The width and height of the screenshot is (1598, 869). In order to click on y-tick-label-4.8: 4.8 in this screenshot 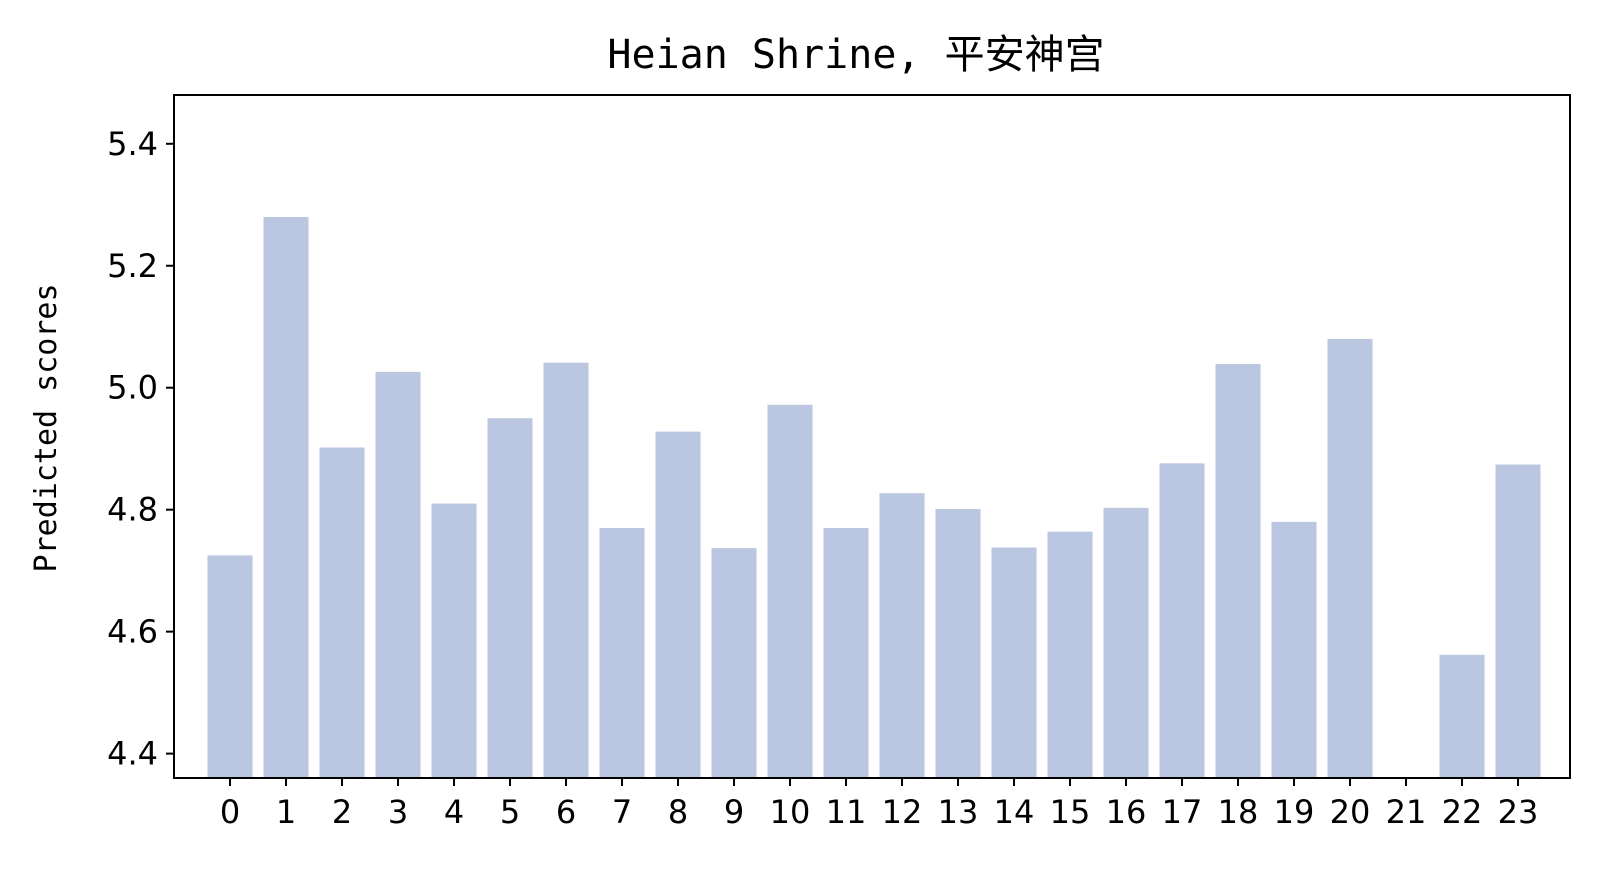, I will do `click(132, 510)`.